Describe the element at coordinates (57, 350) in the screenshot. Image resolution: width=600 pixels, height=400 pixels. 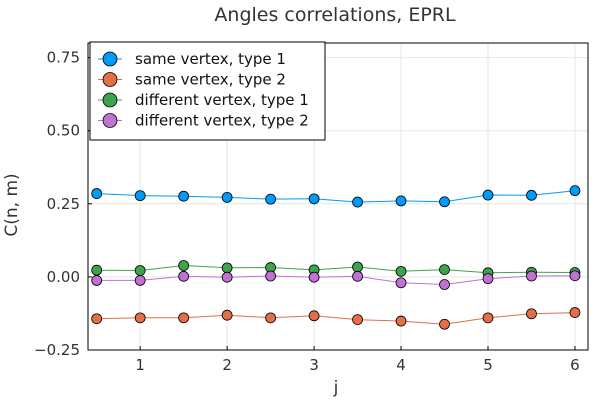
I see `y-tick-label: −0.25` at that location.